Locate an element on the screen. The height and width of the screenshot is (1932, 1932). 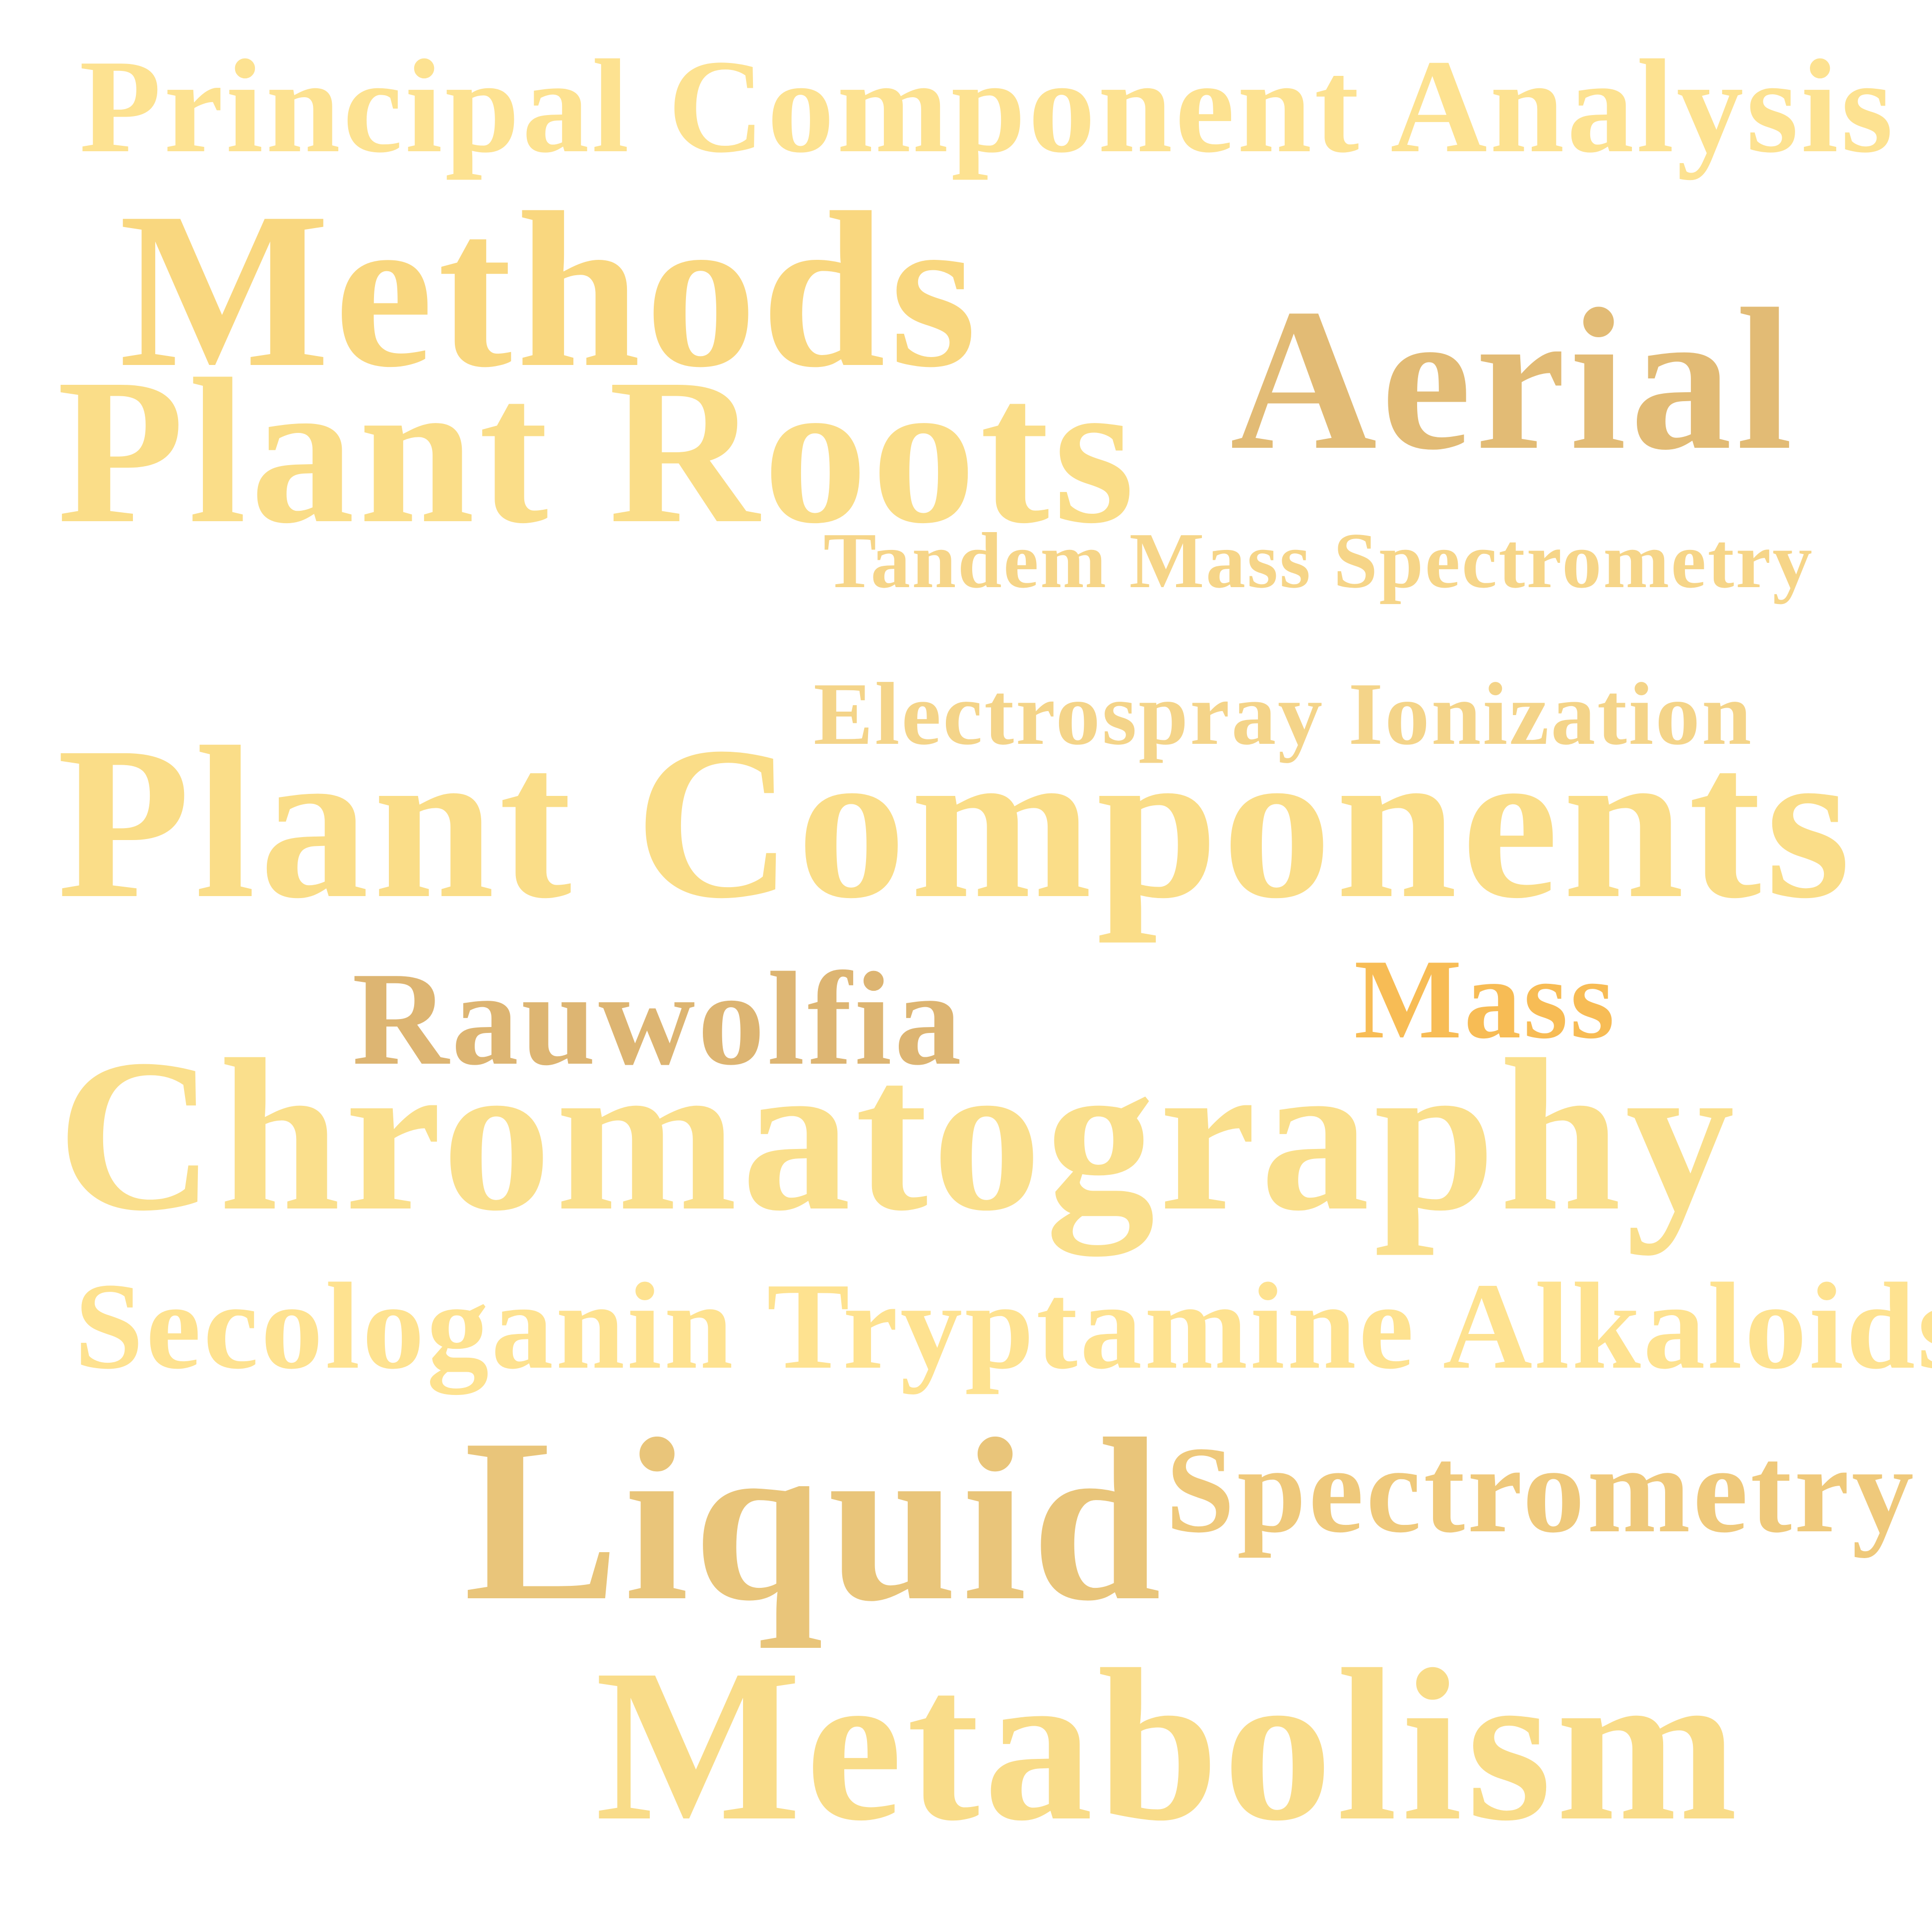
word-metabolism: Metabolism is located at coordinates (1169, 1745).